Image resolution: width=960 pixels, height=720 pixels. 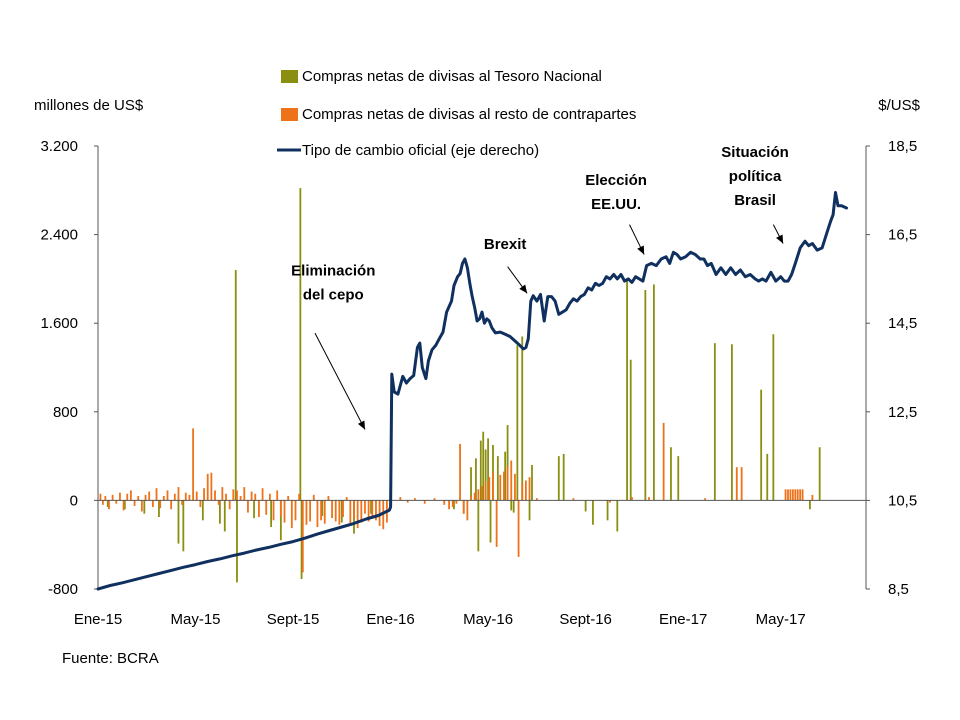 I want to click on x-tick-label: Ene-15, so click(x=98, y=619).